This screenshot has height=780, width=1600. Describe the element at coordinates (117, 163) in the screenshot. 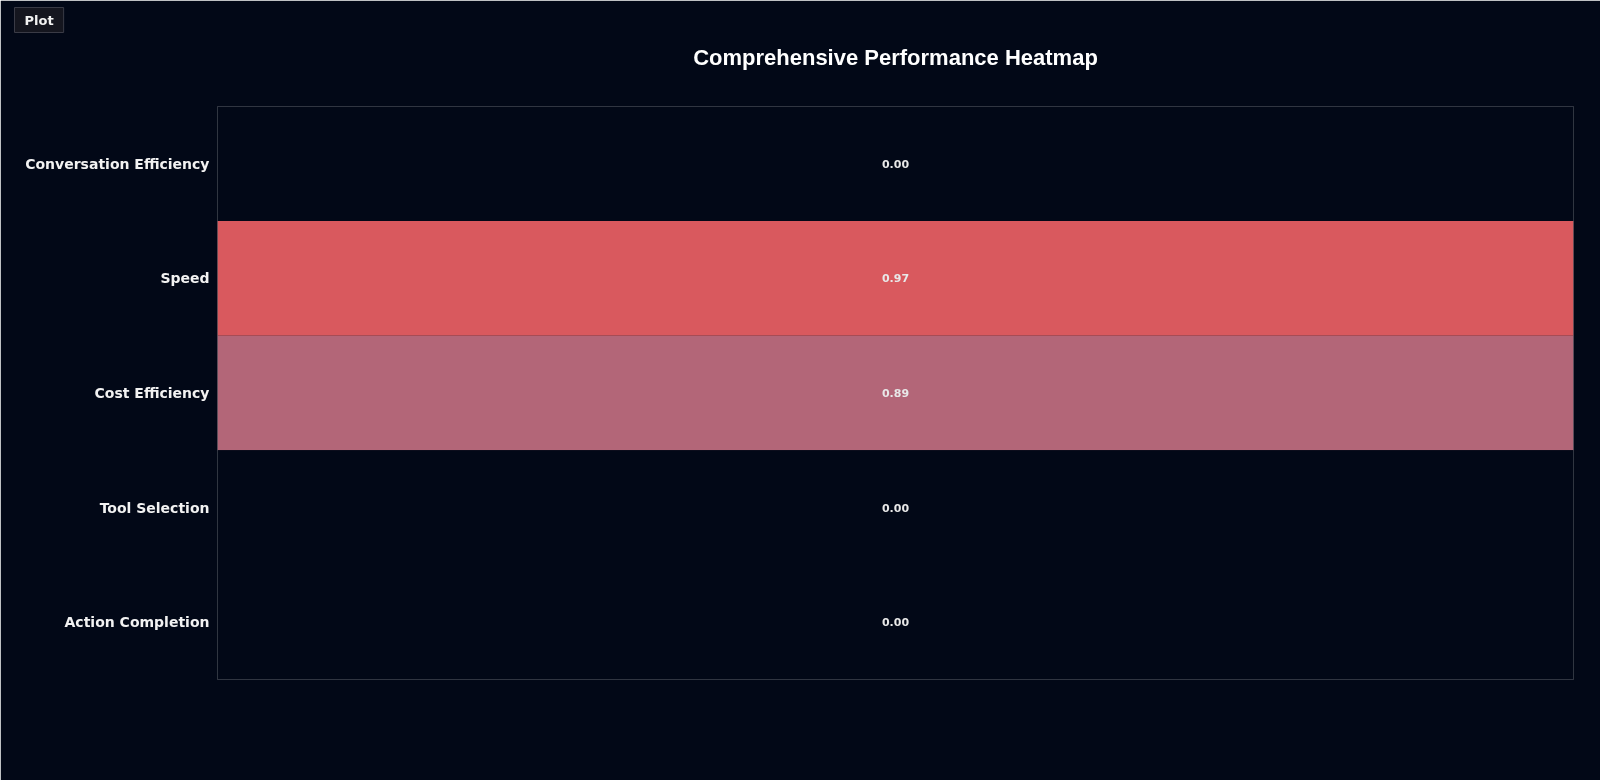

I see `y-tick-label: Conversation Efficiency` at that location.